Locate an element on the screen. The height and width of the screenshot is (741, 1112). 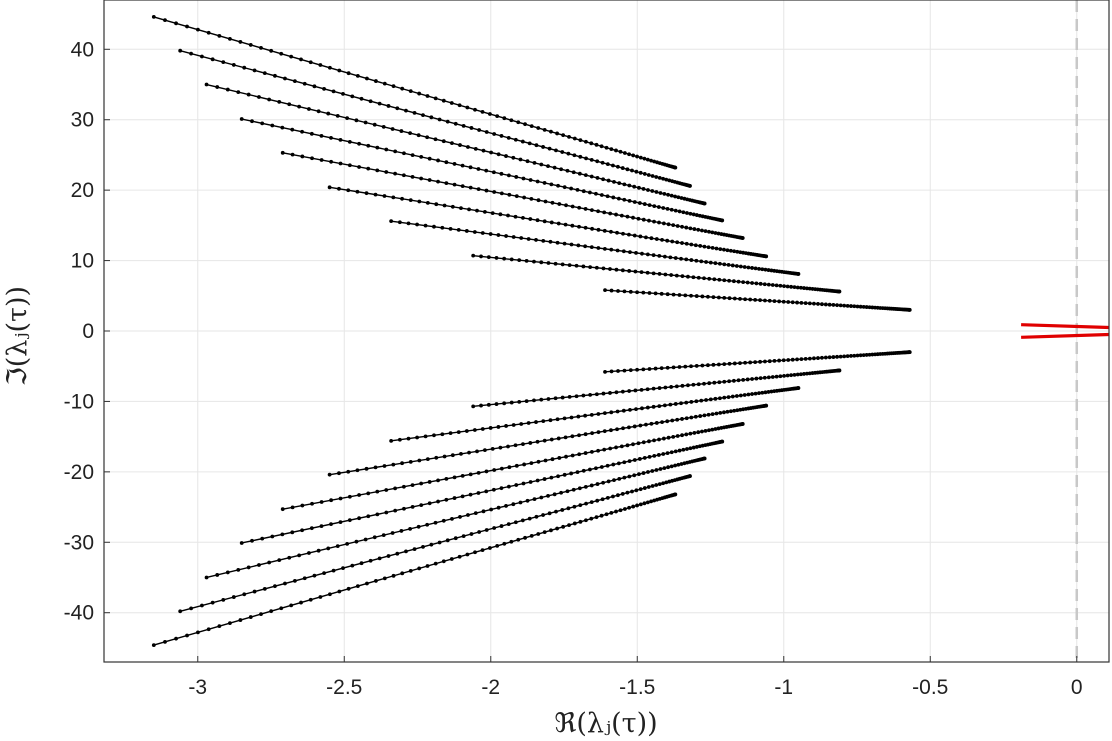
branch-8-lower is located at coordinates (656, 388).